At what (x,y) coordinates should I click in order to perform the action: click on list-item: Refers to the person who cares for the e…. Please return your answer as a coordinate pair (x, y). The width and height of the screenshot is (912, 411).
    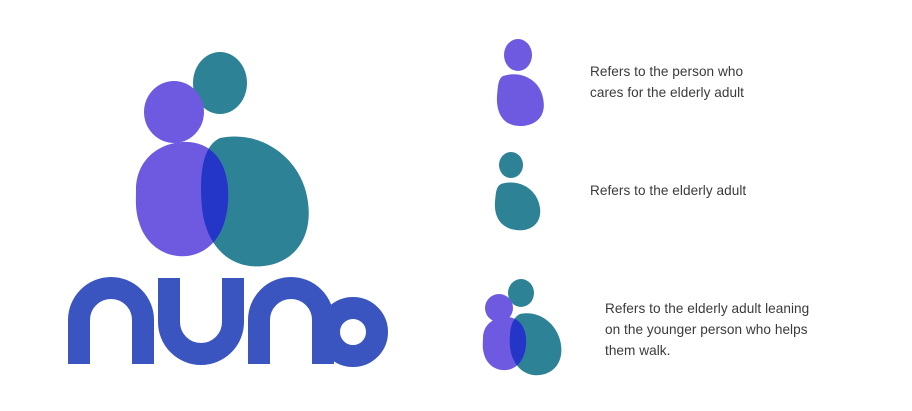
    Looking at the image, I should click on (691, 82).